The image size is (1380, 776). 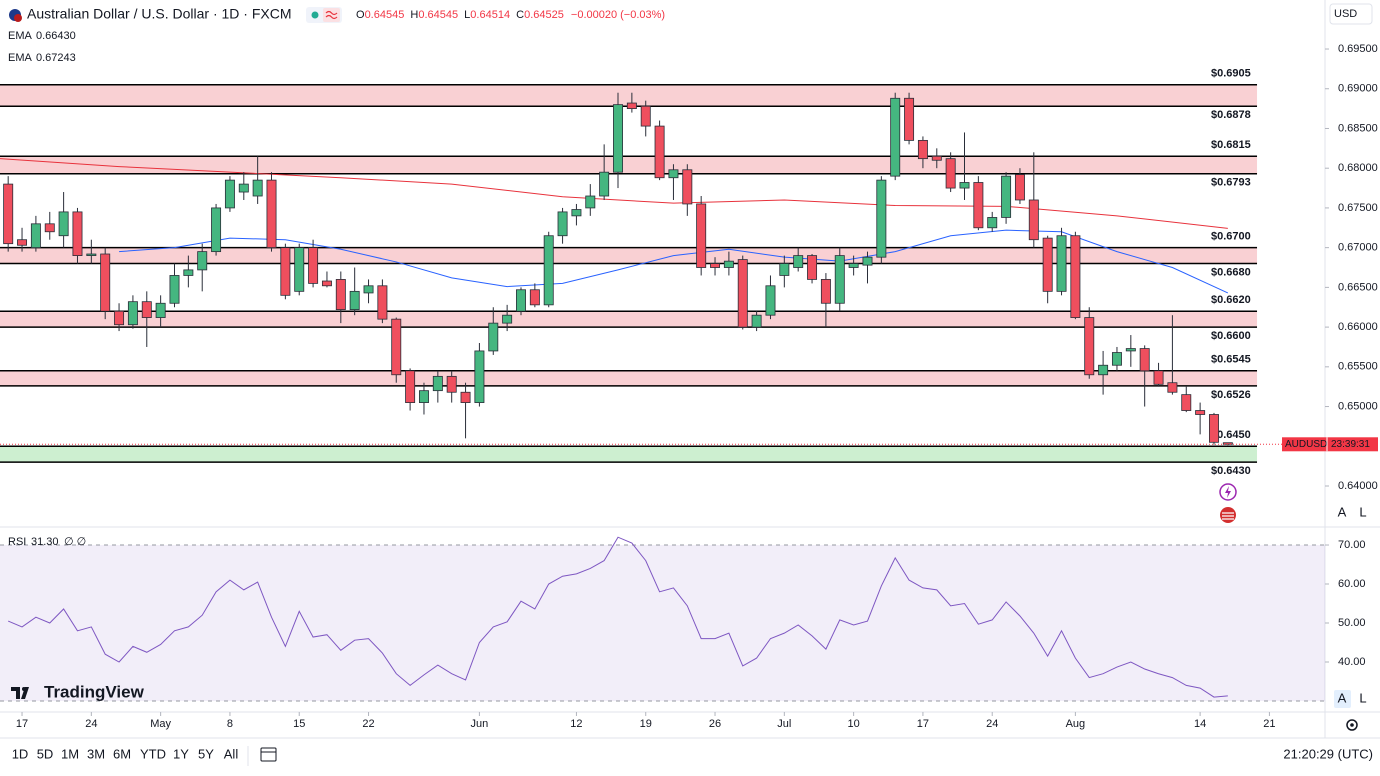 I want to click on range-button: 3M, so click(x=96, y=753).